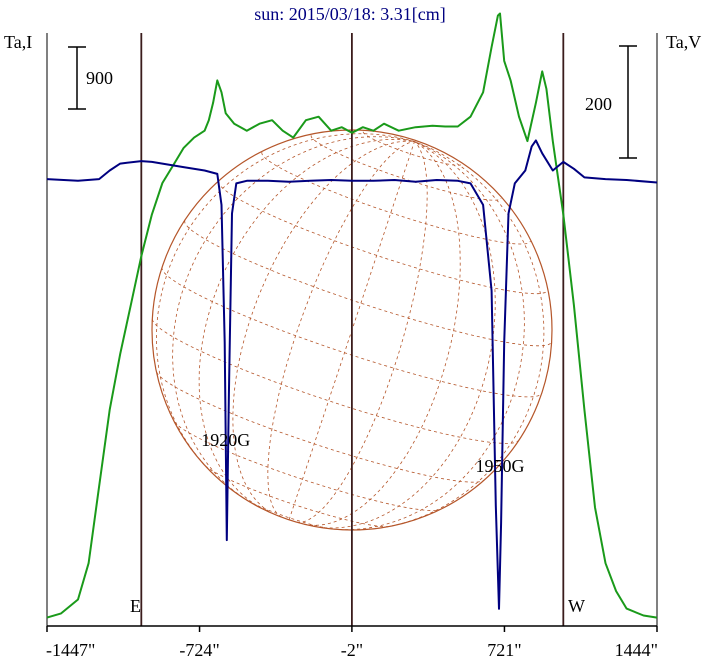  What do you see at coordinates (576, 606) in the screenshot?
I see `west-label: W` at bounding box center [576, 606].